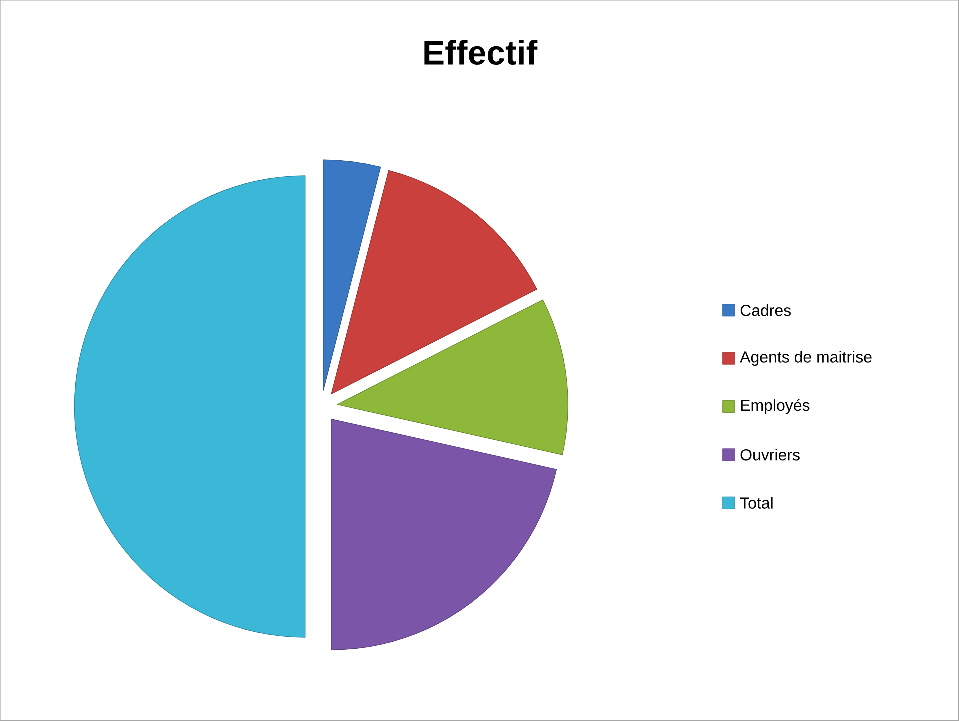 This screenshot has height=721, width=959. Describe the element at coordinates (766, 310) in the screenshot. I see `legend-label: Cadres` at that location.